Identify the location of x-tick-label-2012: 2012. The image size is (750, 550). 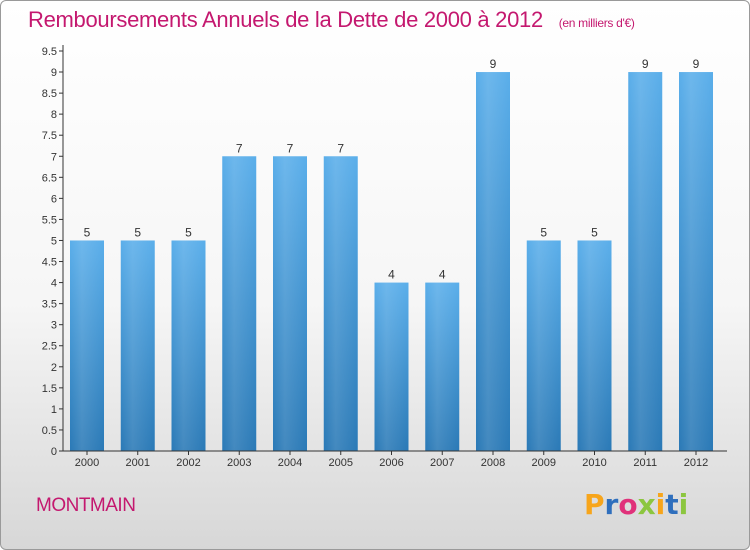
(696, 463).